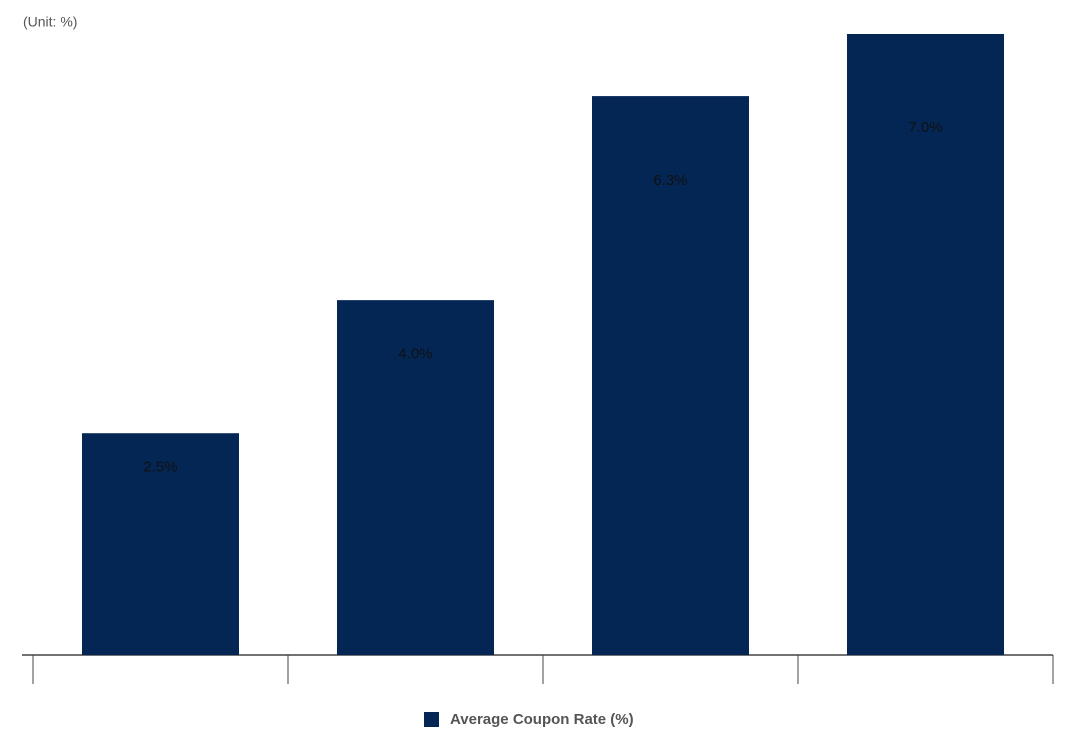  I want to click on legend-label: Average Coupon Rate (%), so click(542, 719).